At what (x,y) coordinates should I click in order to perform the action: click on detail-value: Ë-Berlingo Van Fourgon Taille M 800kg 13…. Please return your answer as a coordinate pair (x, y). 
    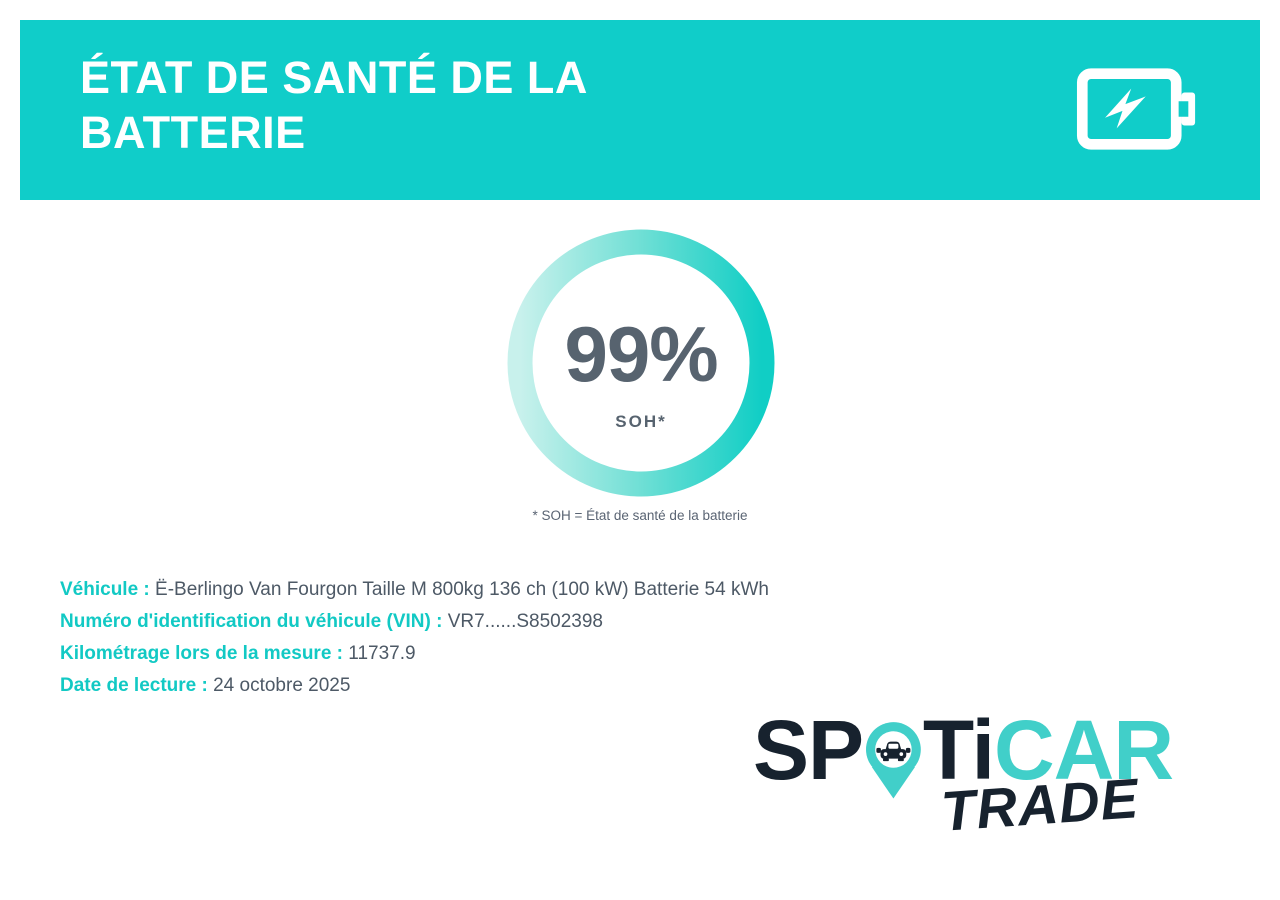
    Looking at the image, I should click on (462, 589).